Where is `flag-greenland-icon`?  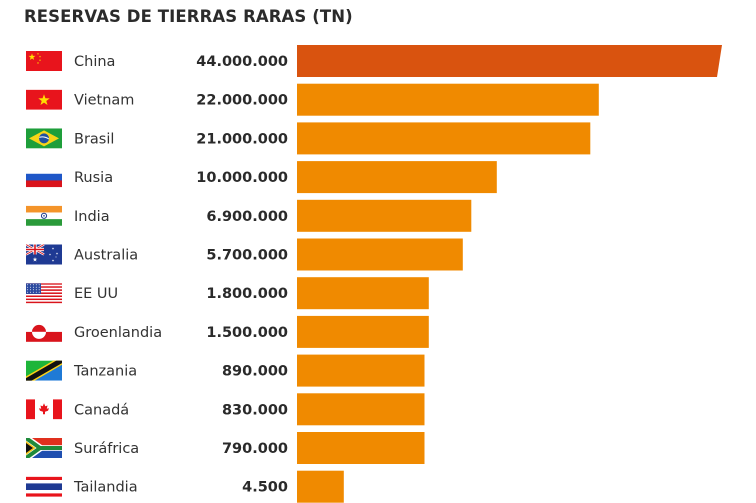
flag-greenland-icon is located at coordinates (44, 331).